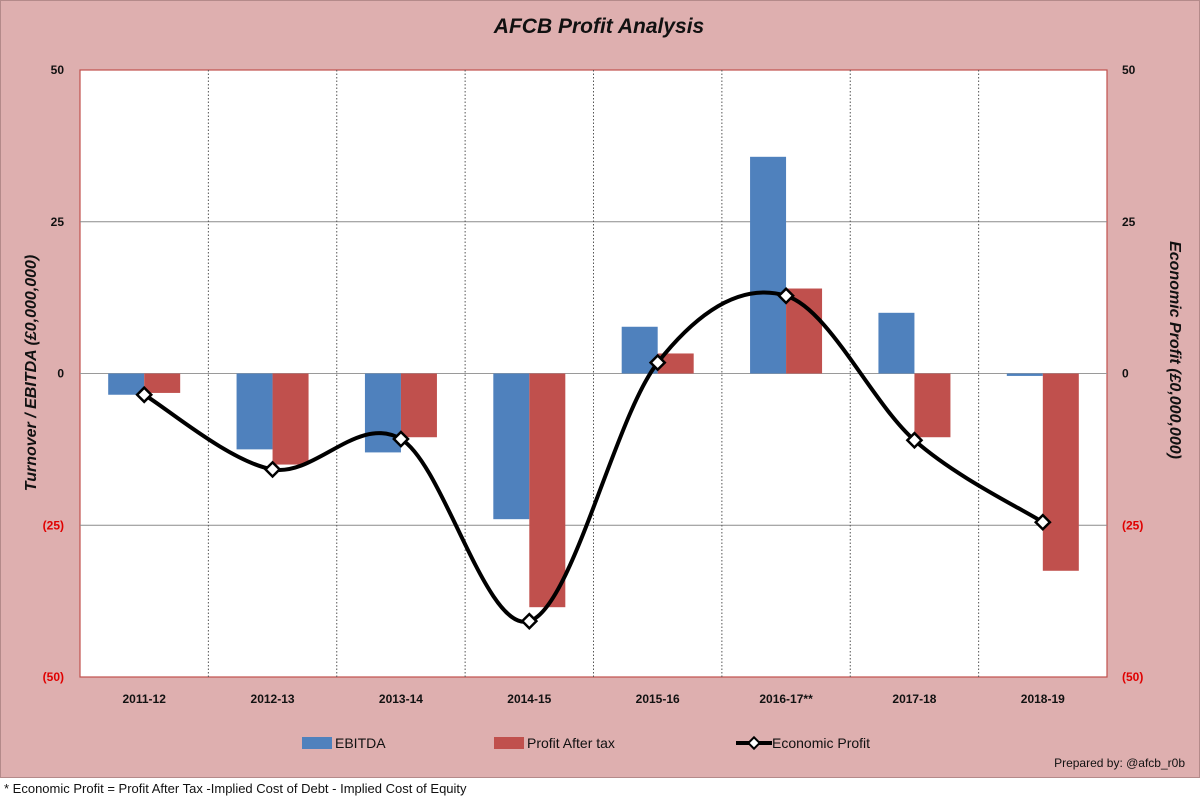 The height and width of the screenshot is (799, 1200). What do you see at coordinates (53, 677) in the screenshot?
I see `y-tick-label-left: (50)` at bounding box center [53, 677].